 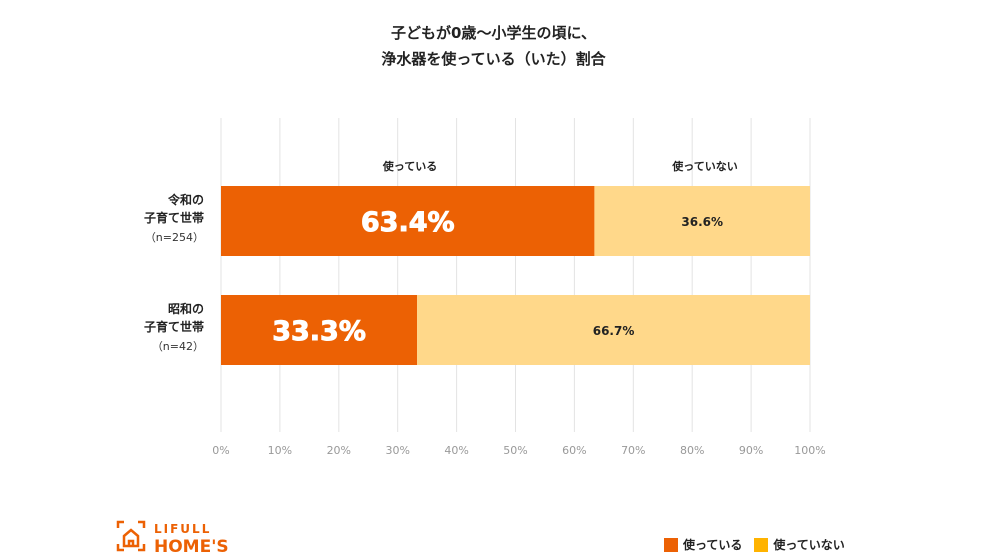 What do you see at coordinates (515, 450) in the screenshot?
I see `x-tick-label: 50%` at bounding box center [515, 450].